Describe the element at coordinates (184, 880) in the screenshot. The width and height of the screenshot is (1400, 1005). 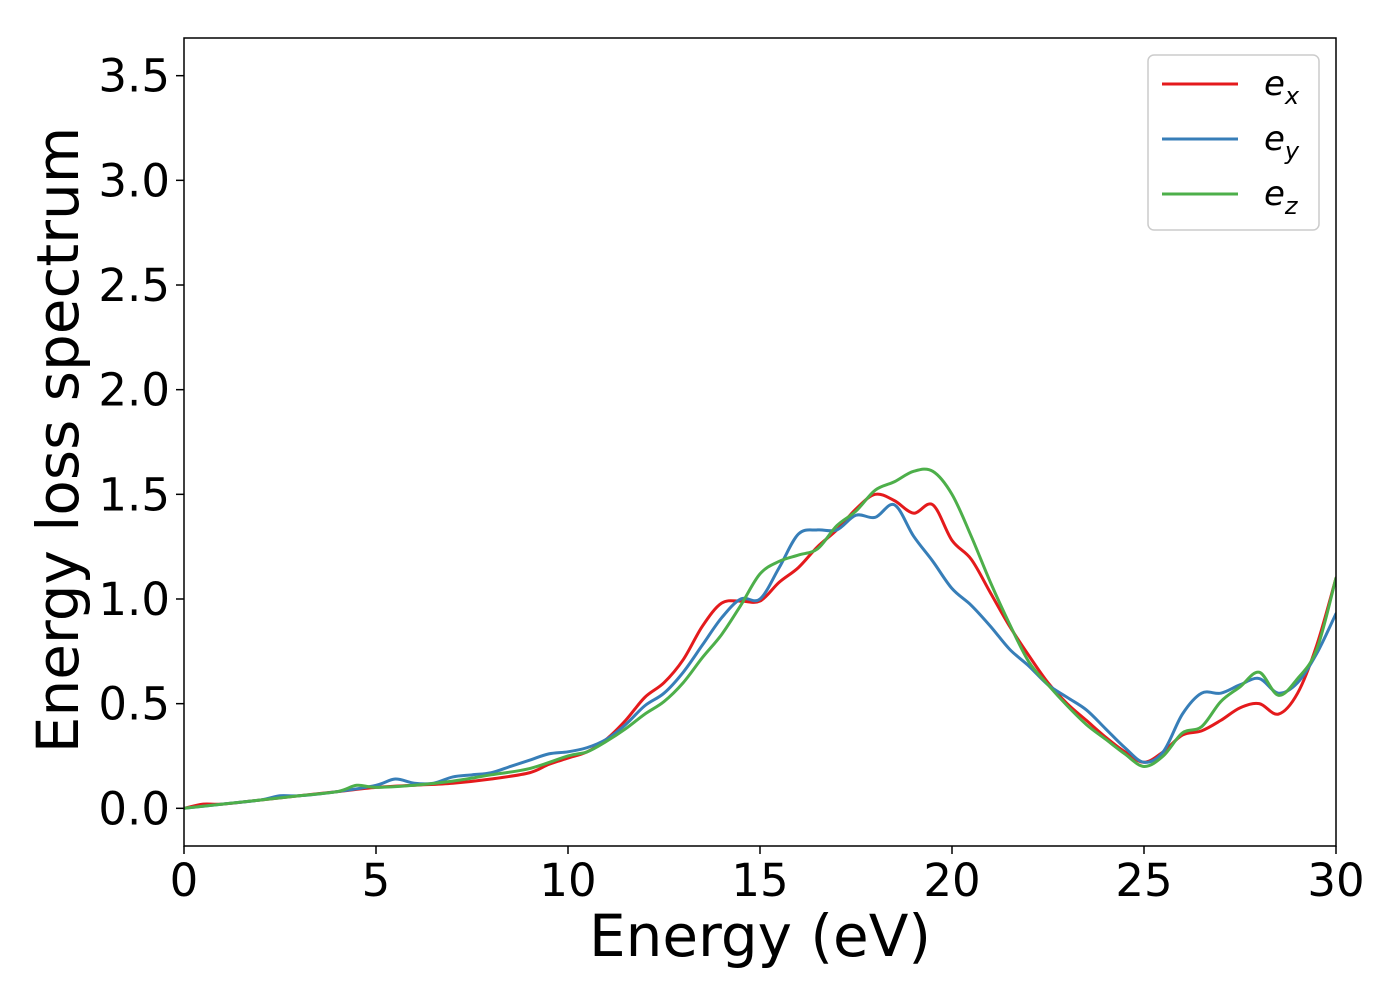
I see `x-tick-label: 0` at that location.